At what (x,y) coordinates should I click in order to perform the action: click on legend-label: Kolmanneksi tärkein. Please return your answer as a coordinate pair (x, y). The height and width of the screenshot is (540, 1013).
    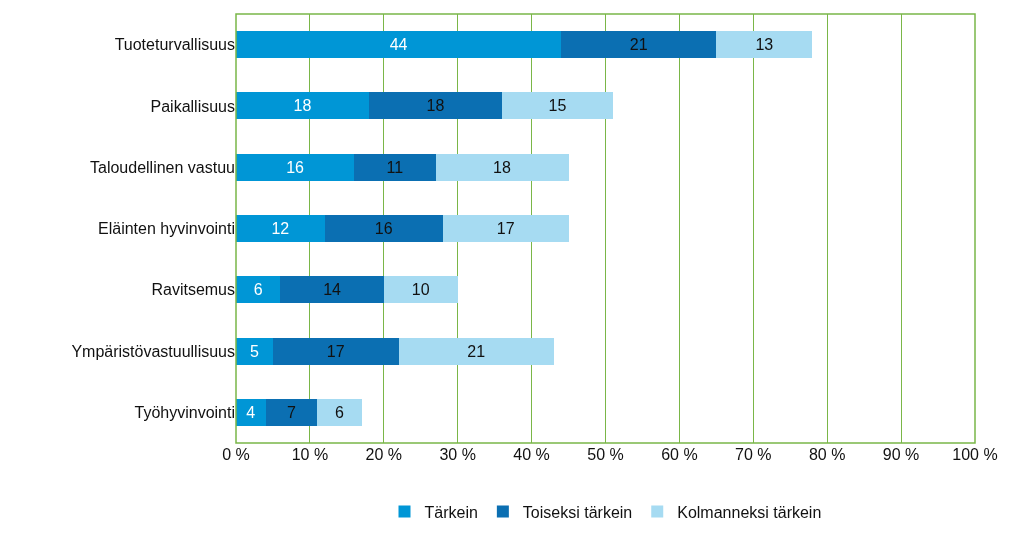
    Looking at the image, I should click on (749, 512).